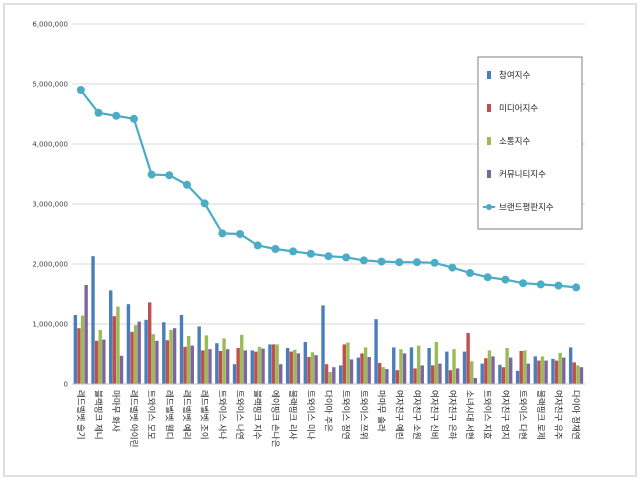  I want to click on y-tick-label: 4,000,000, so click(50, 145).